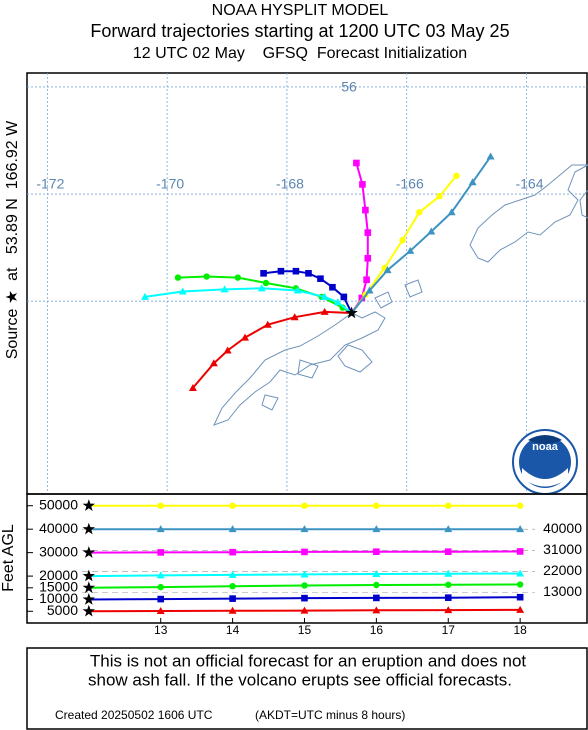  I want to click on x-tick-label: 13, so click(161, 630).